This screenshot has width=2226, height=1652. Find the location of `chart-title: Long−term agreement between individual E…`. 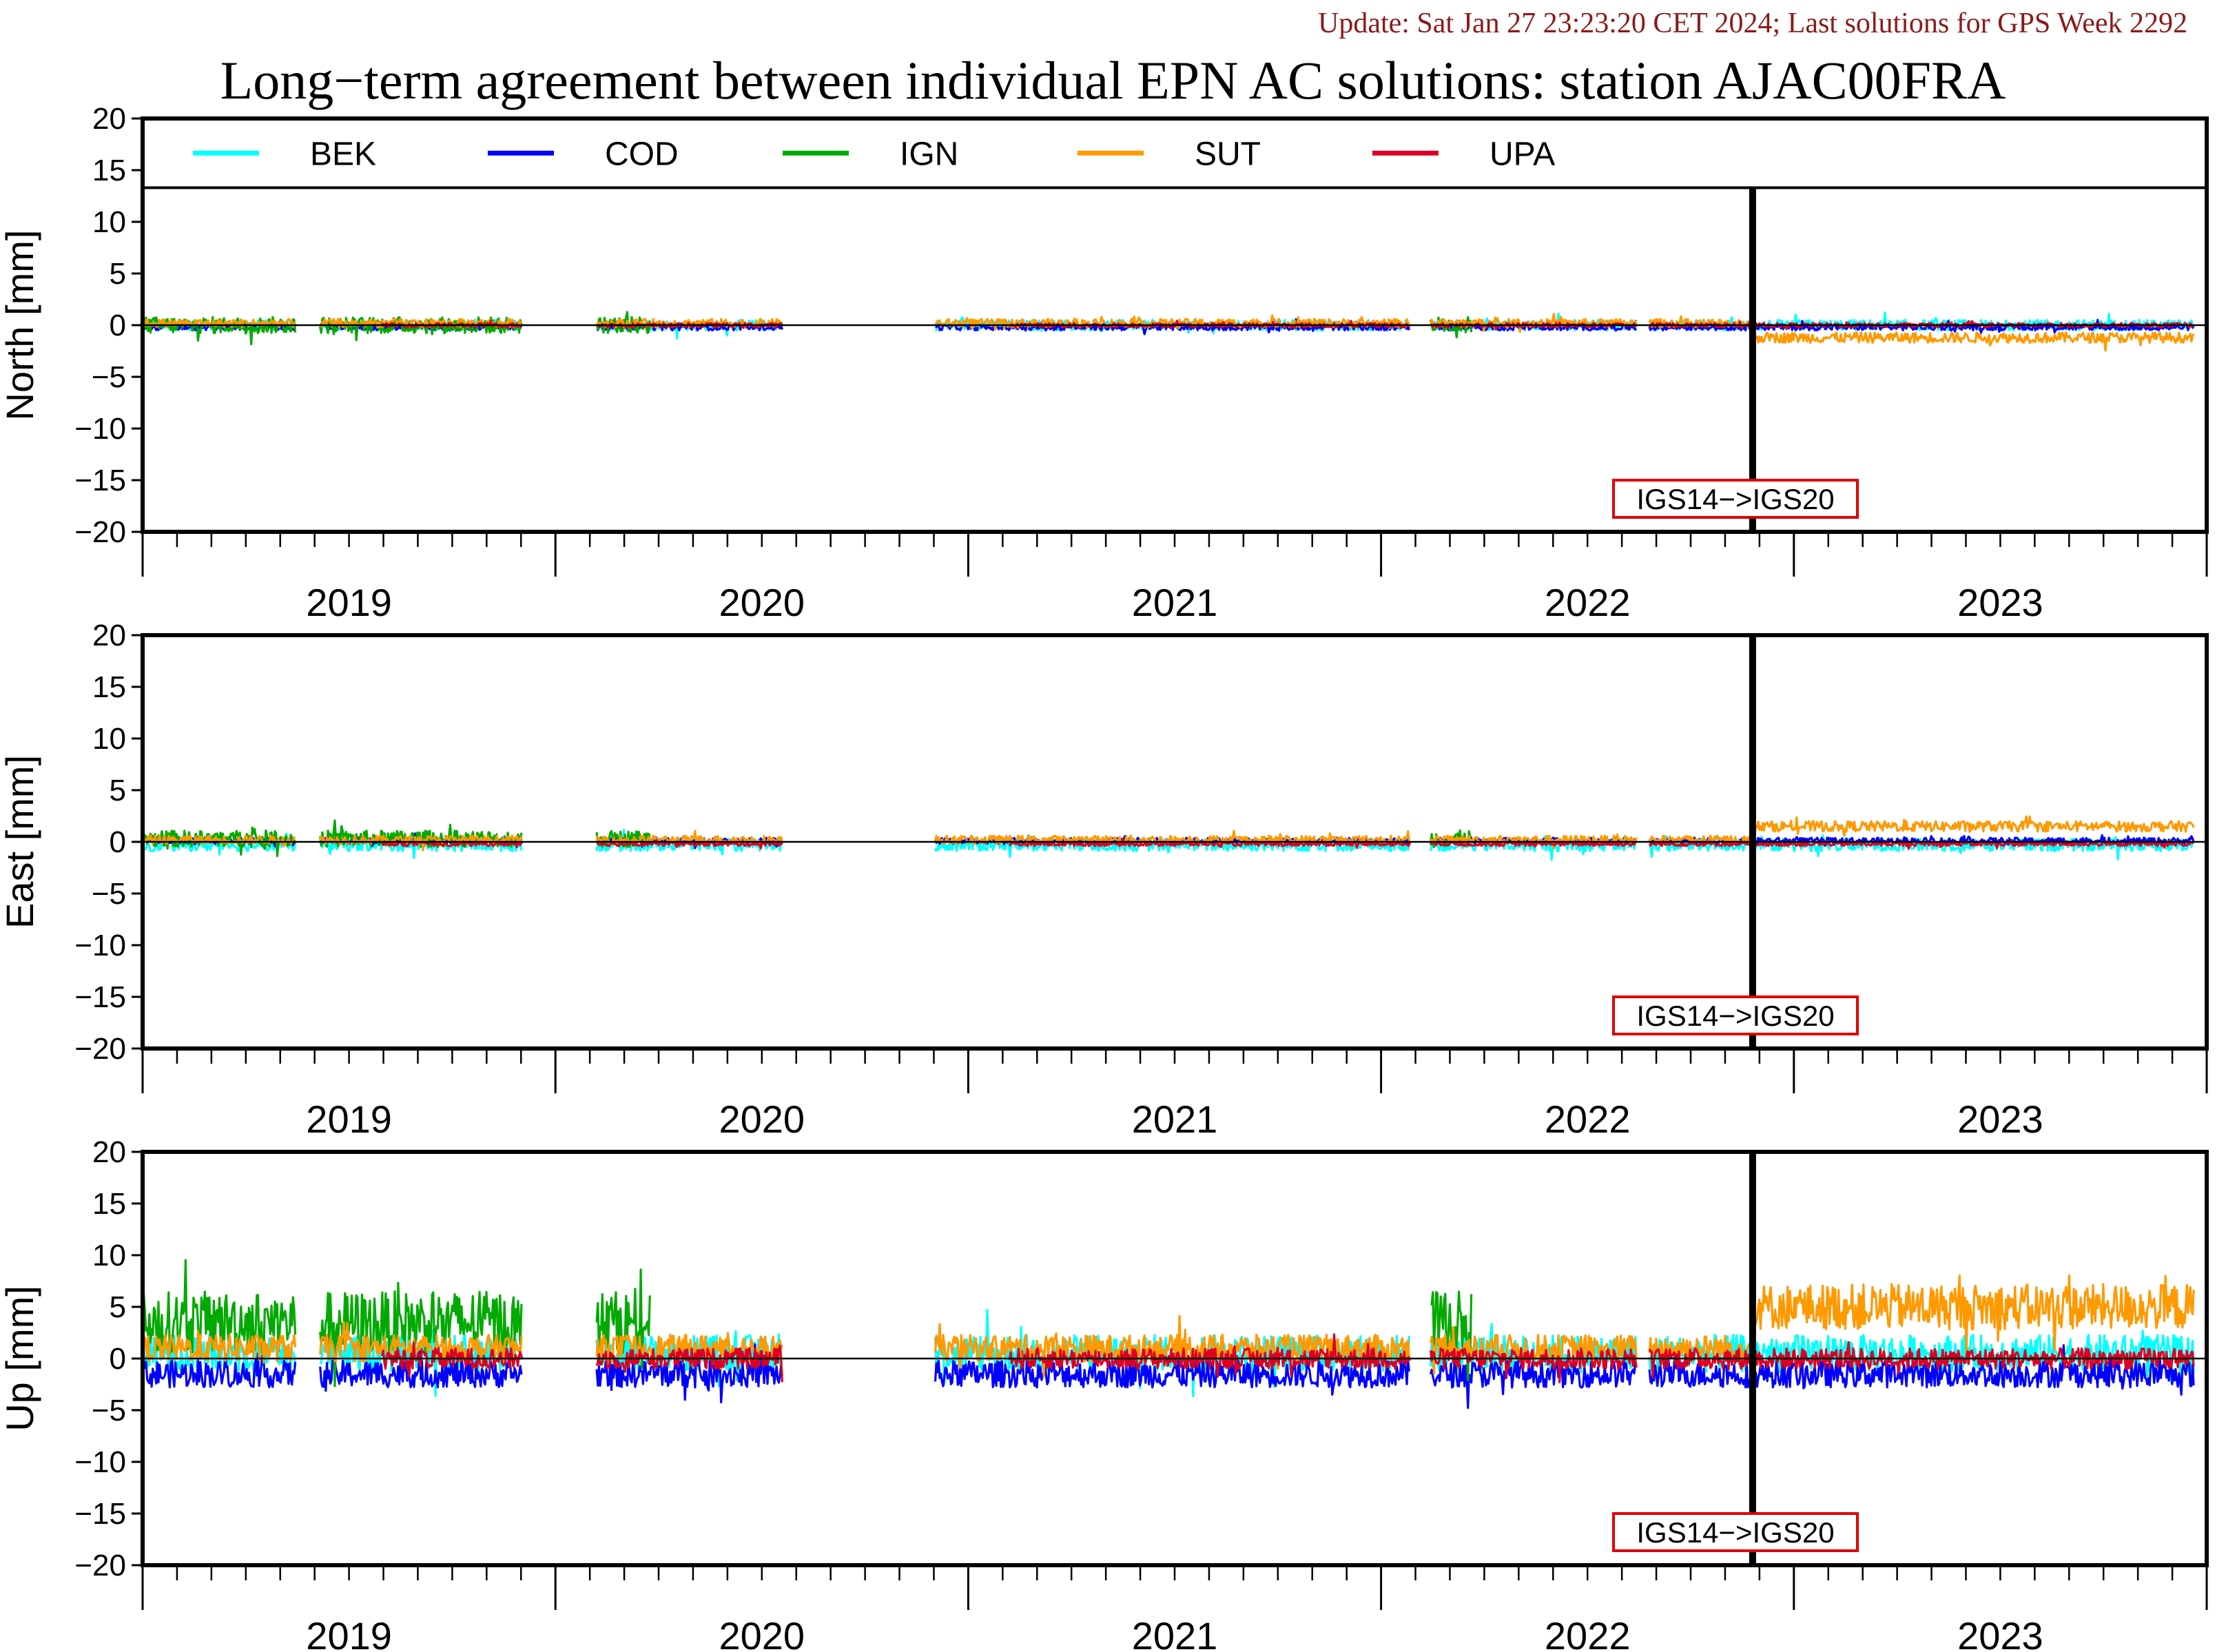

chart-title: Long−term agreement between individual E… is located at coordinates (1113, 80).